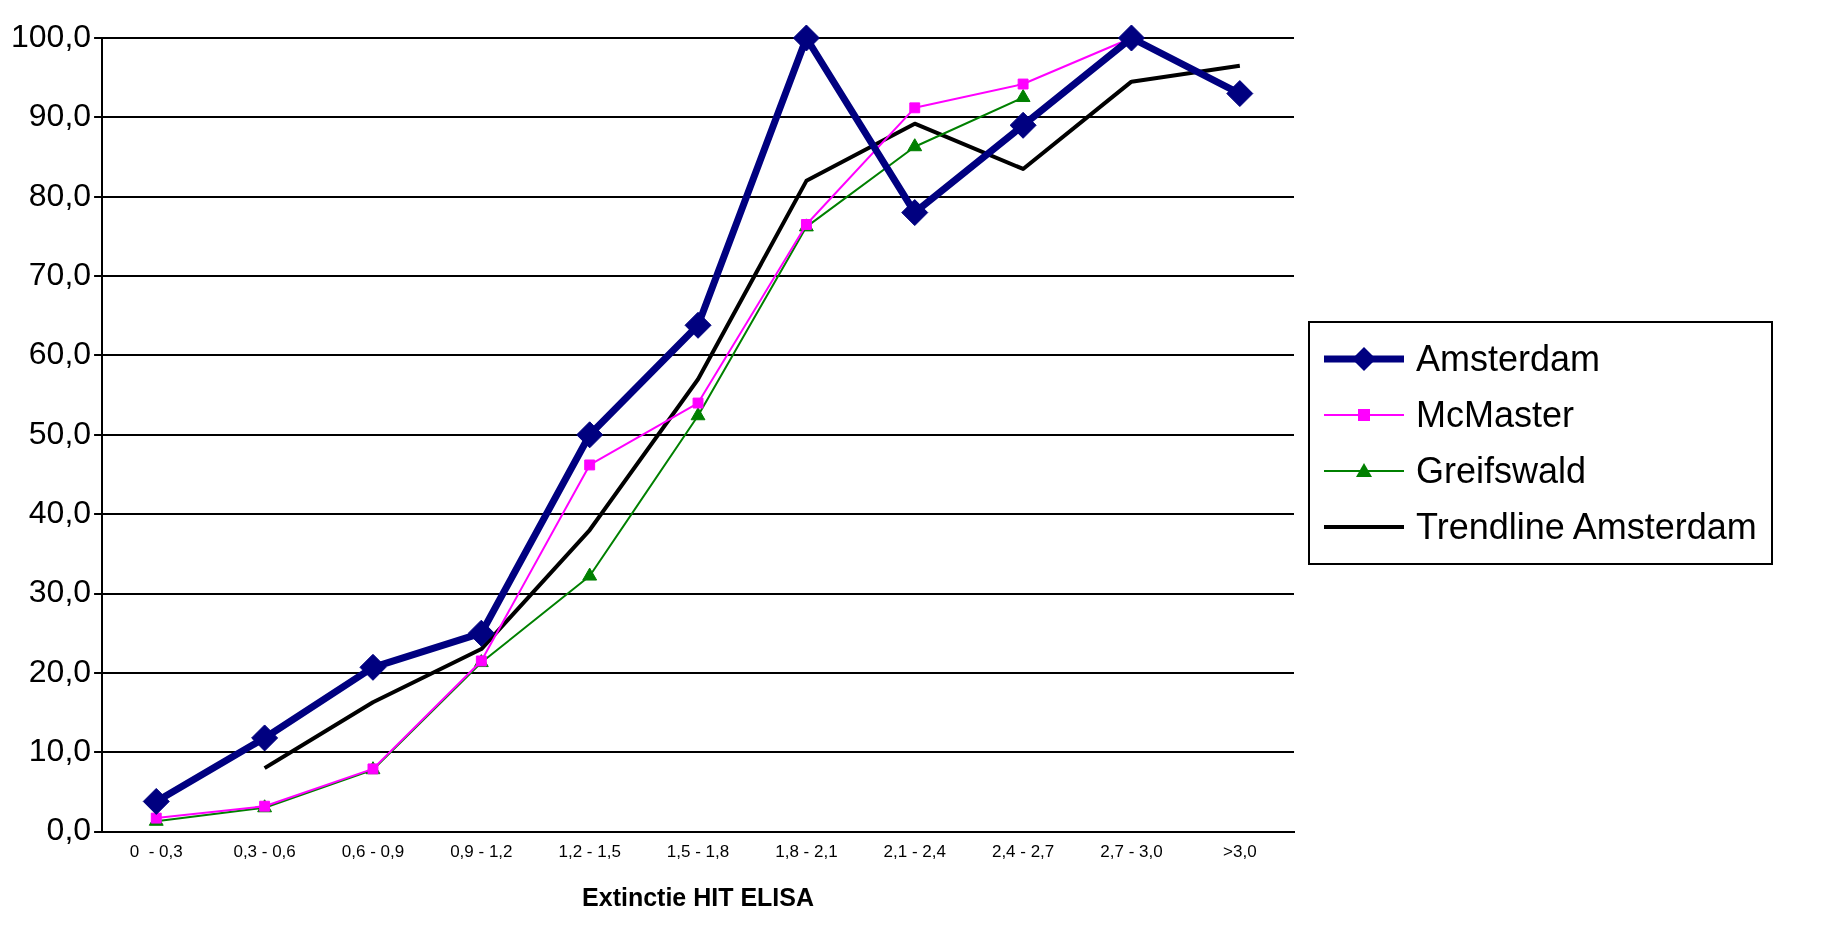 The height and width of the screenshot is (933, 1828). I want to click on y-tick-label: 10,0, so click(60, 750).